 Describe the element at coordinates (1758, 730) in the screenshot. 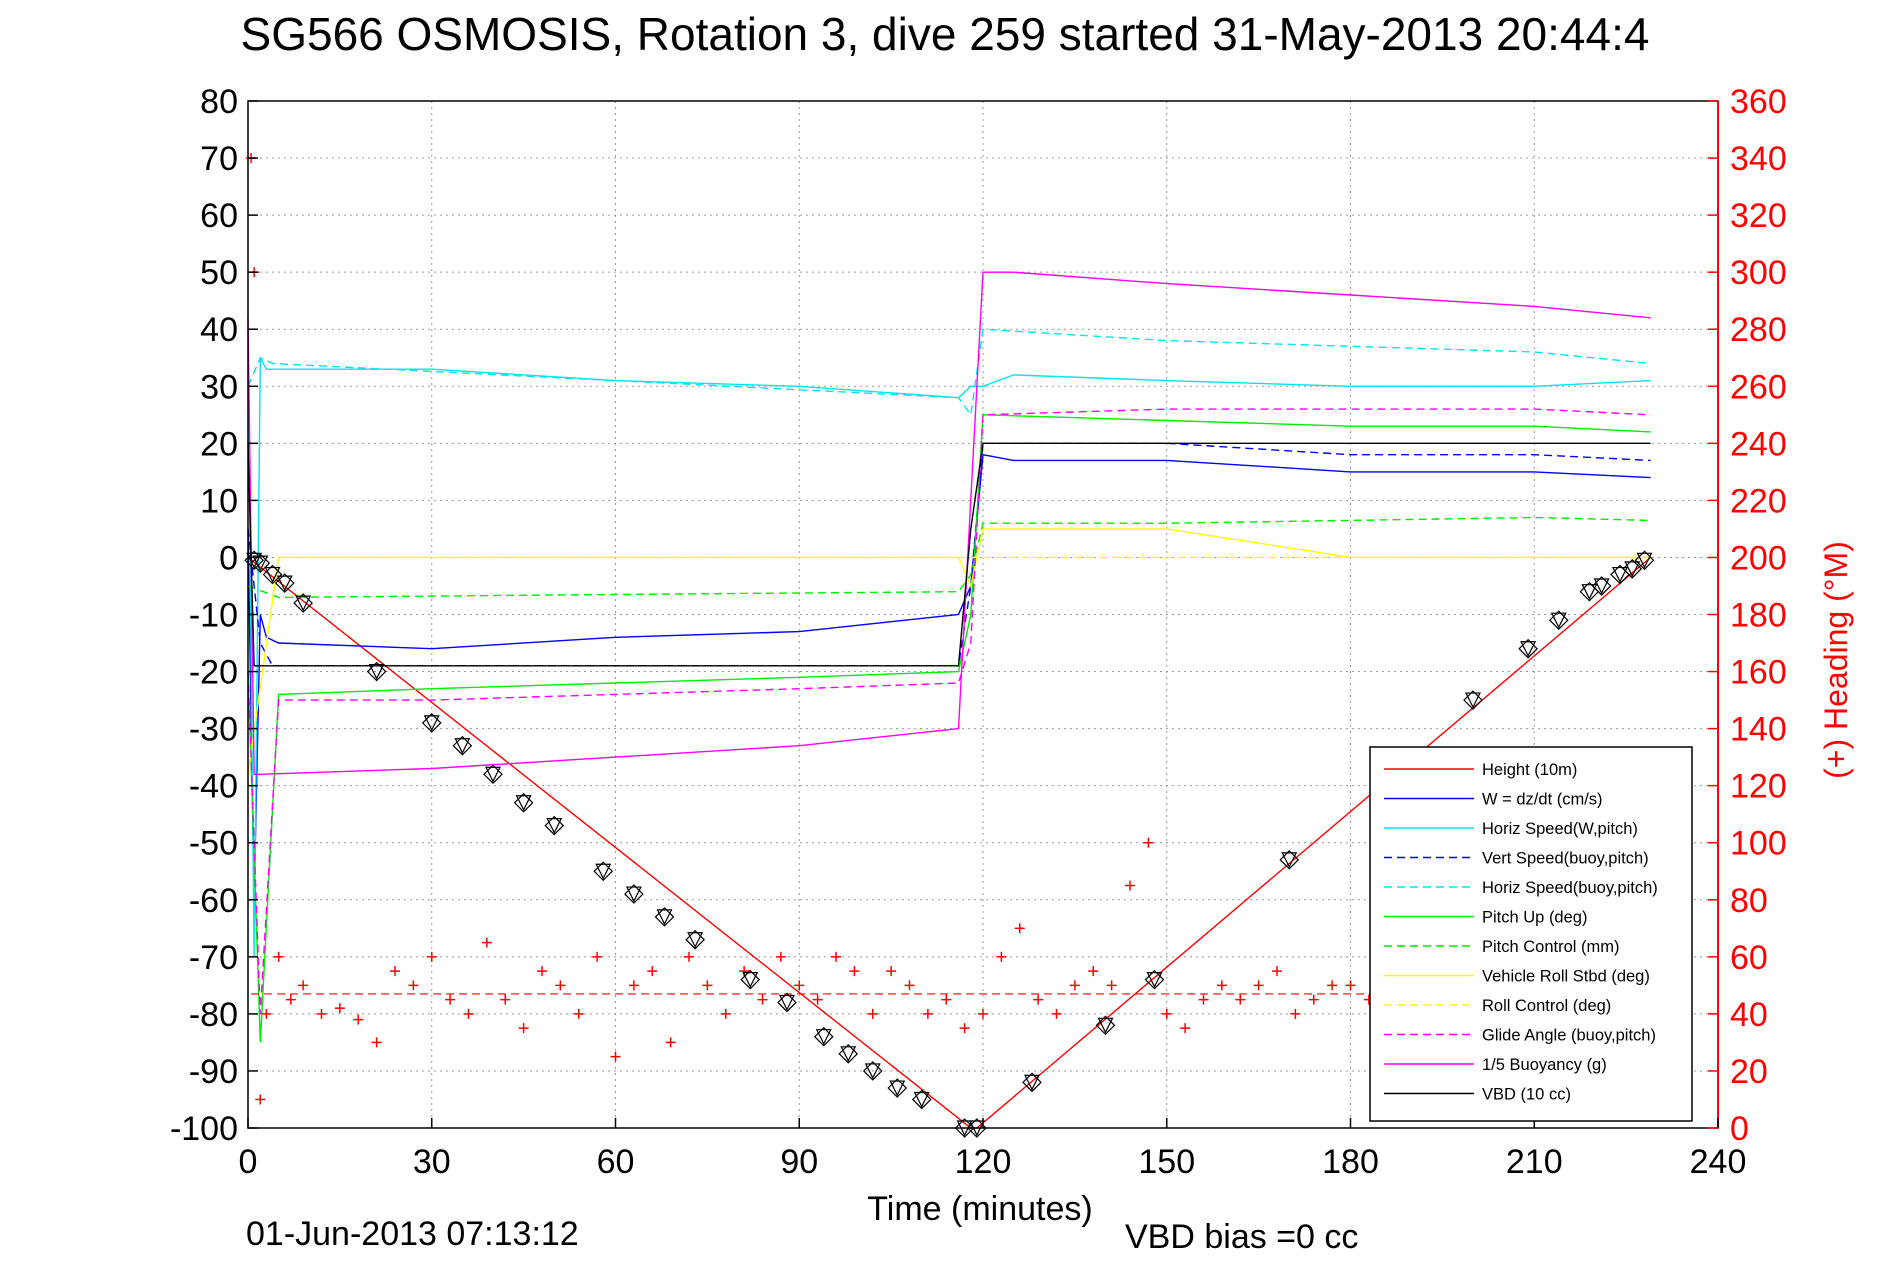

I see `y-right-tick-label: 140` at that location.